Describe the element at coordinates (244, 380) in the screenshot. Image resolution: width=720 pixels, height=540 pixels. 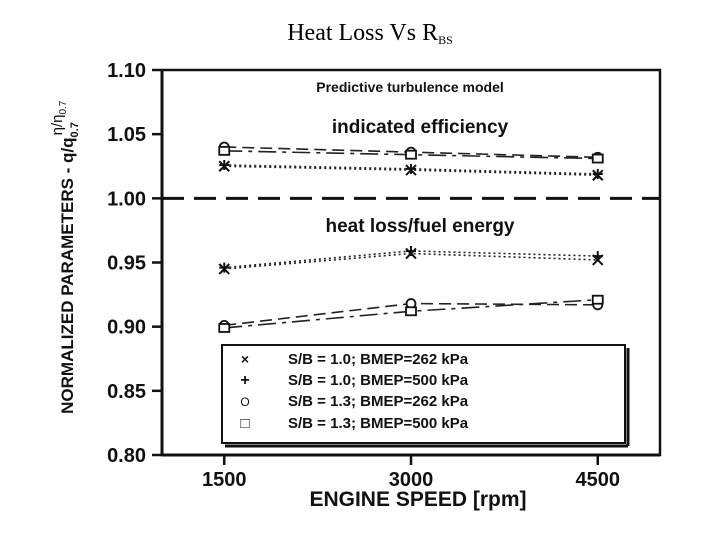
I see `legend-marker-1: +` at that location.